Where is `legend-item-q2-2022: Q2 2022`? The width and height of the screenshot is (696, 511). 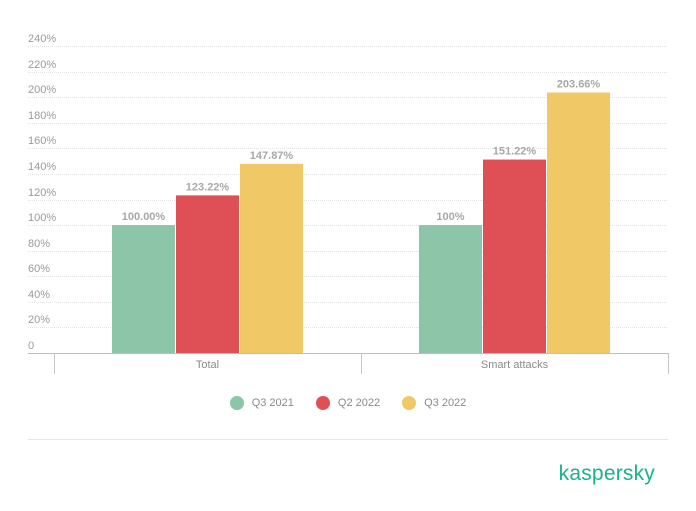
legend-item-q2-2022: Q2 2022 is located at coordinates (348, 403).